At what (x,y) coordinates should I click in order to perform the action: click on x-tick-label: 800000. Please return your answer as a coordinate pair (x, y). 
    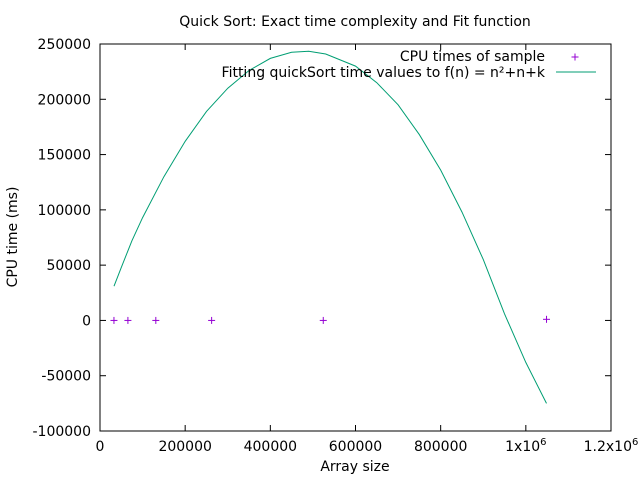
    Looking at the image, I should click on (440, 447).